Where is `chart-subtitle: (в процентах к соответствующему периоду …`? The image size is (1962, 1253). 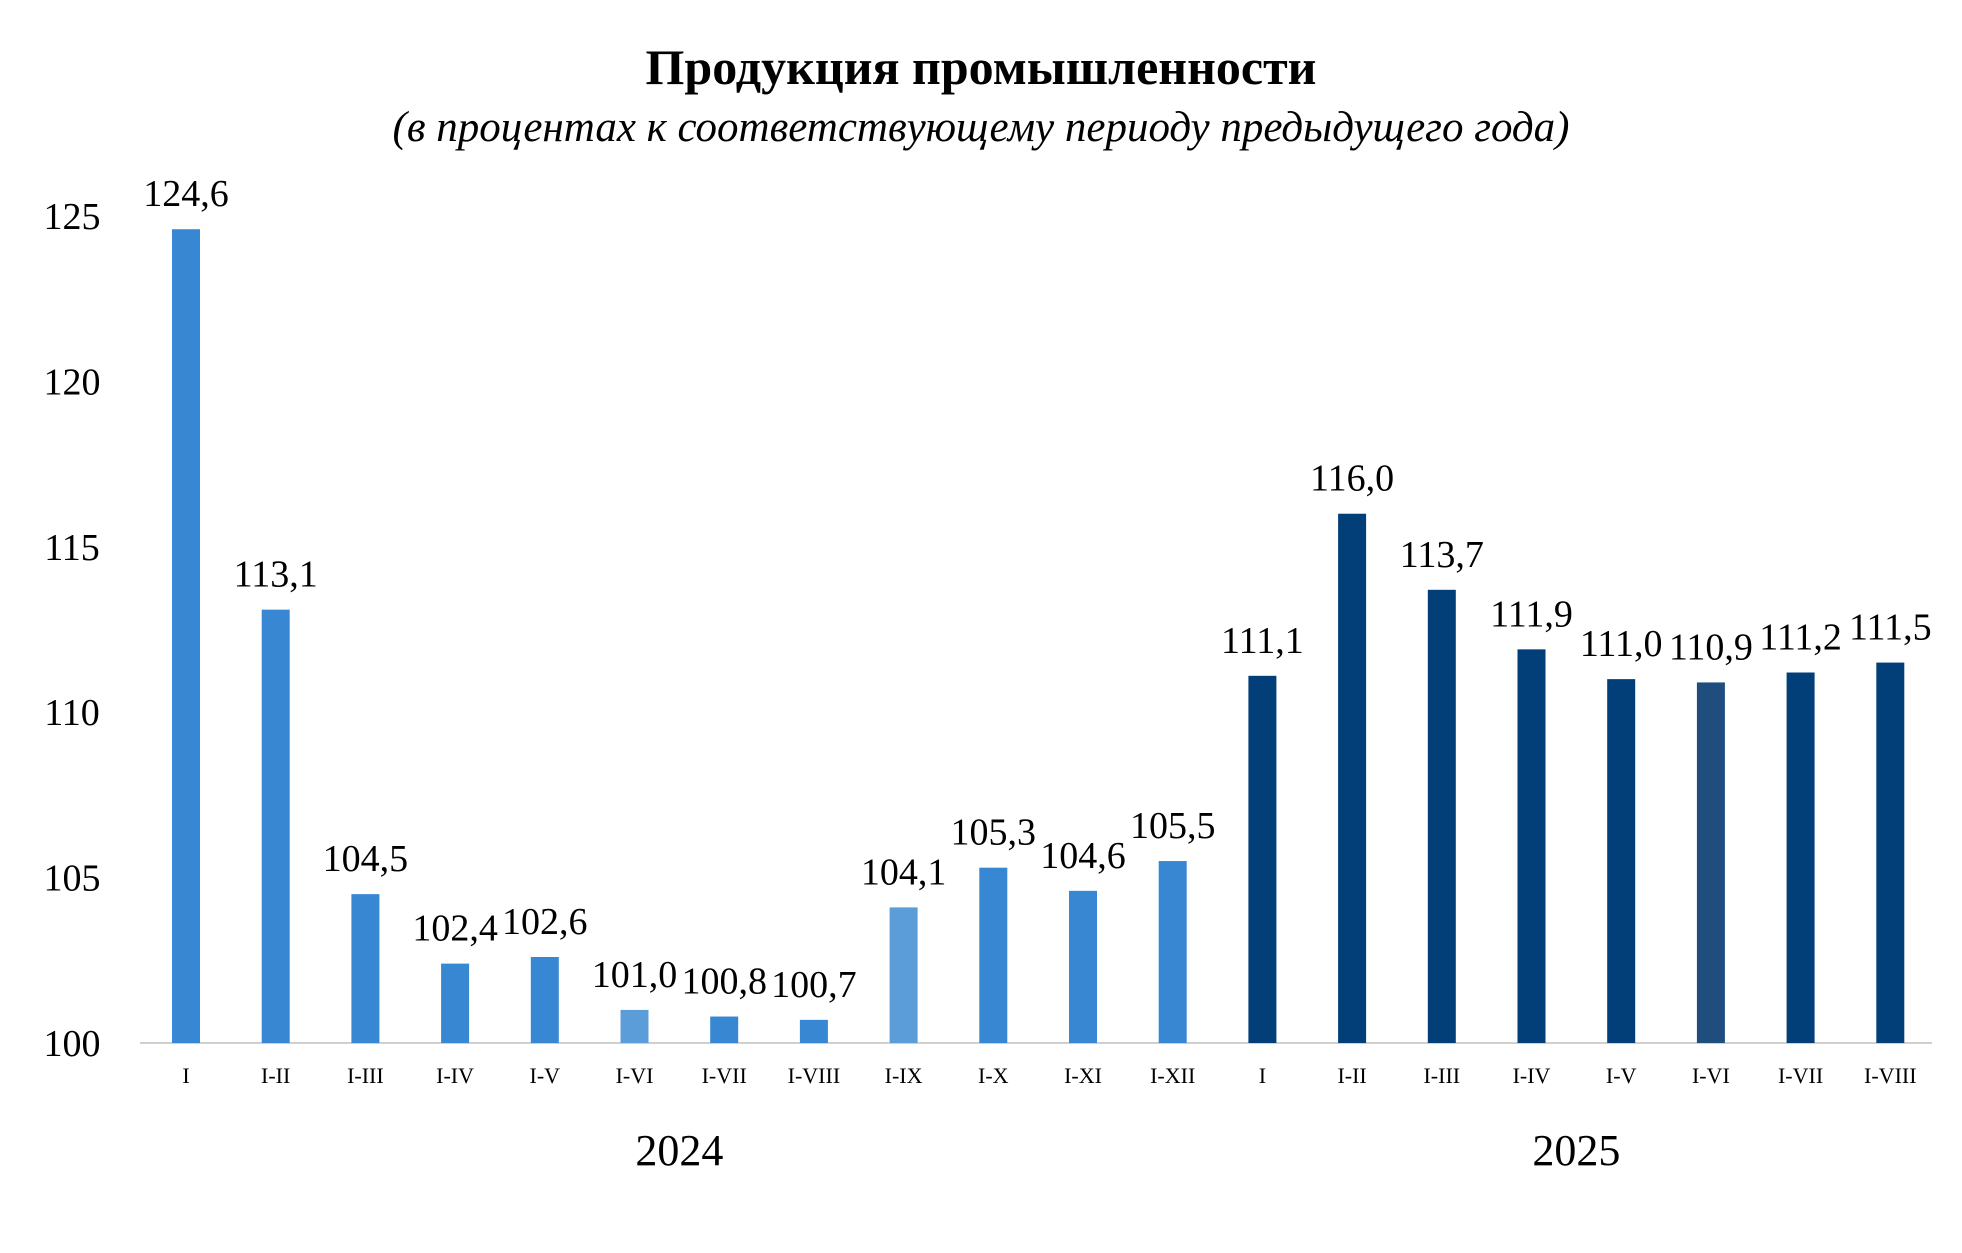 chart-subtitle: (в процентах к соответствующему периоду … is located at coordinates (981, 127).